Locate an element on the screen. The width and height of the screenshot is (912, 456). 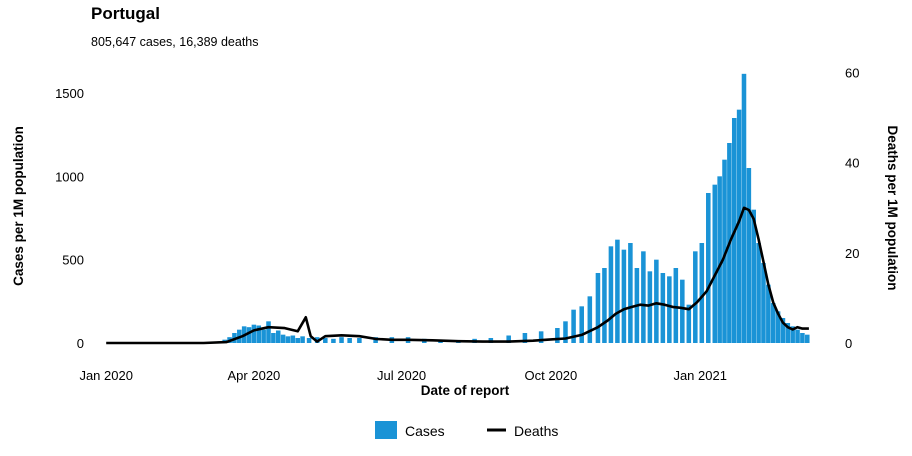
x-ticks: Jan 2020 Apr 2020 Jul 2020 Oct 2020 Jan 2021 is located at coordinates (403, 375).